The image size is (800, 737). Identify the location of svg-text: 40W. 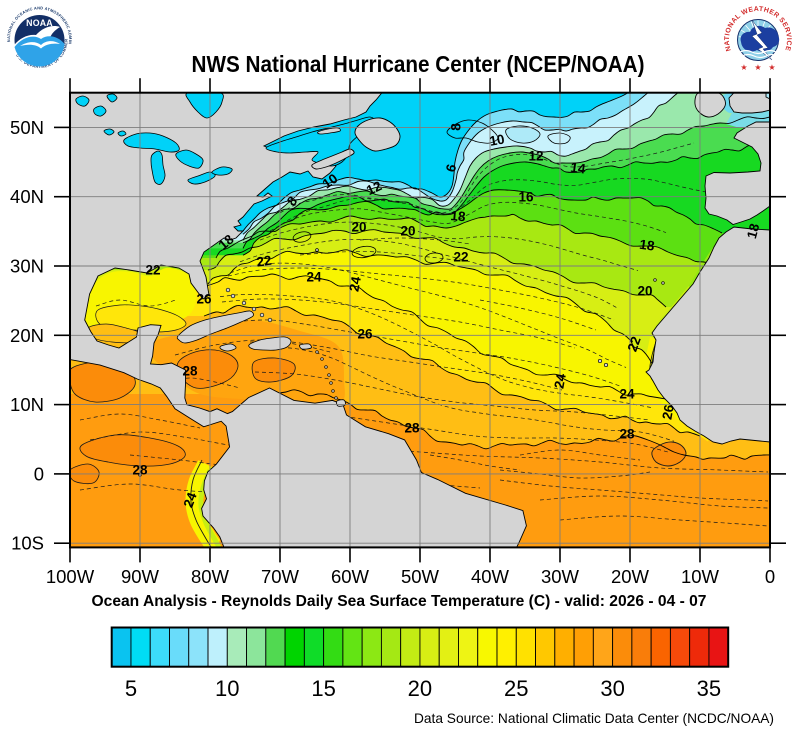
(490, 576).